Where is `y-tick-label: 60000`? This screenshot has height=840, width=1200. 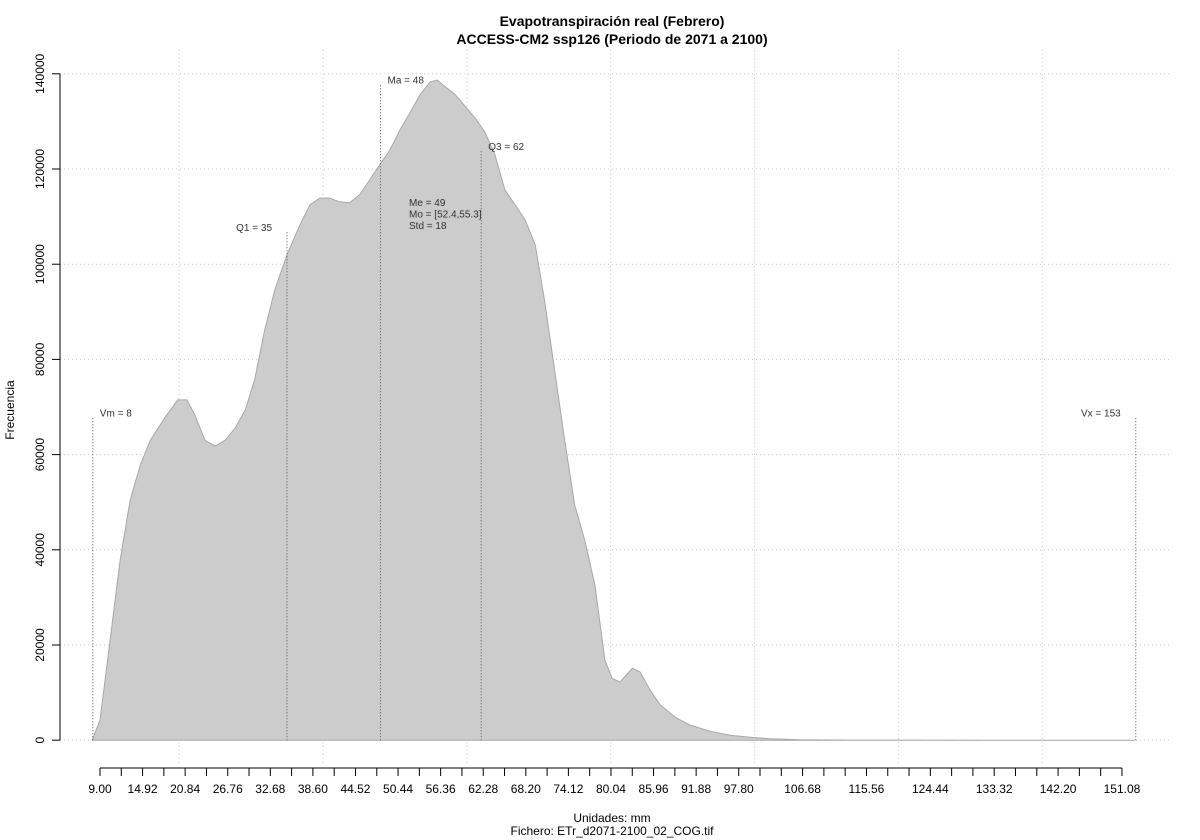 y-tick-label: 60000 is located at coordinates (40, 455).